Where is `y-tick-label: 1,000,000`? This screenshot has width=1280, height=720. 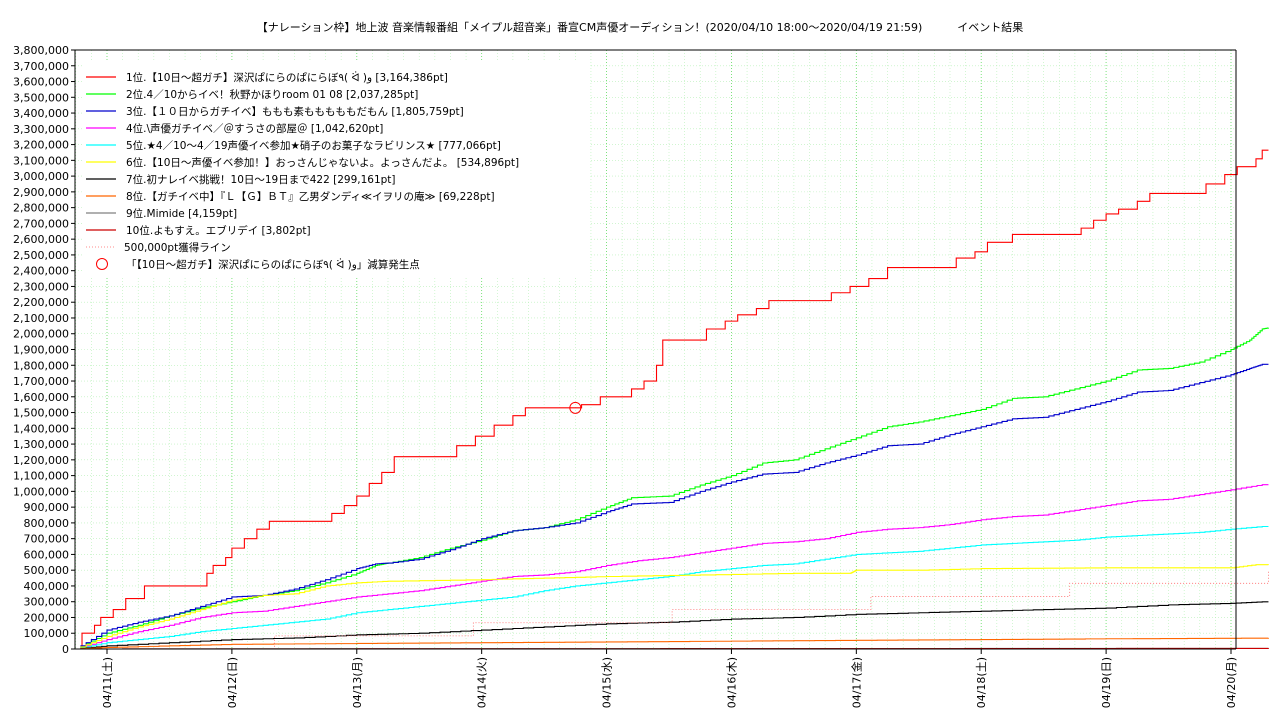
y-tick-label: 1,000,000 is located at coordinates (41, 491).